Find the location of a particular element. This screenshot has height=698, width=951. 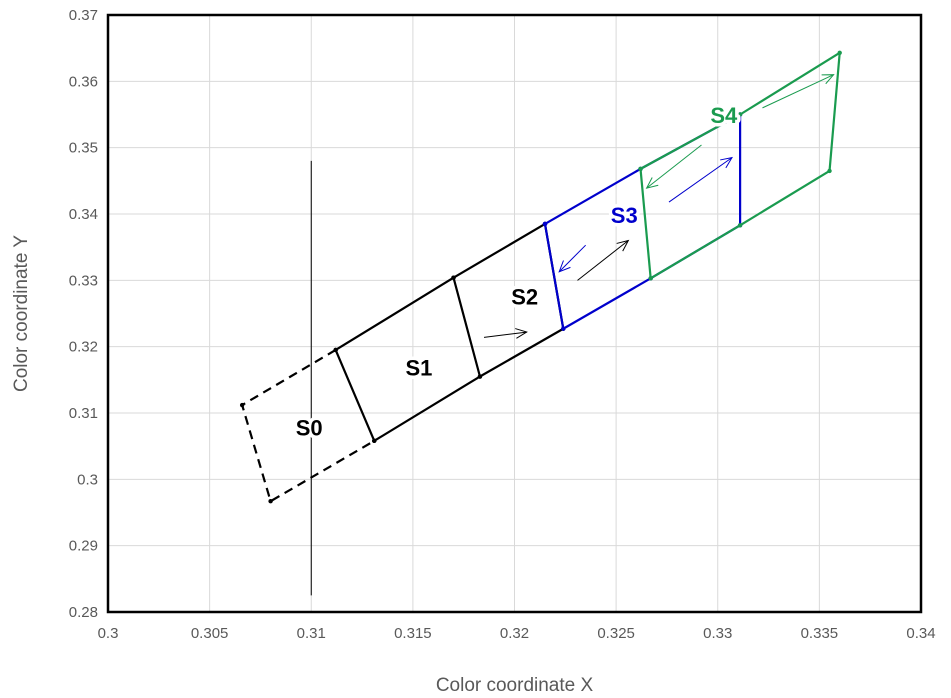

y-tick-label: 0.37 is located at coordinates (83, 15).